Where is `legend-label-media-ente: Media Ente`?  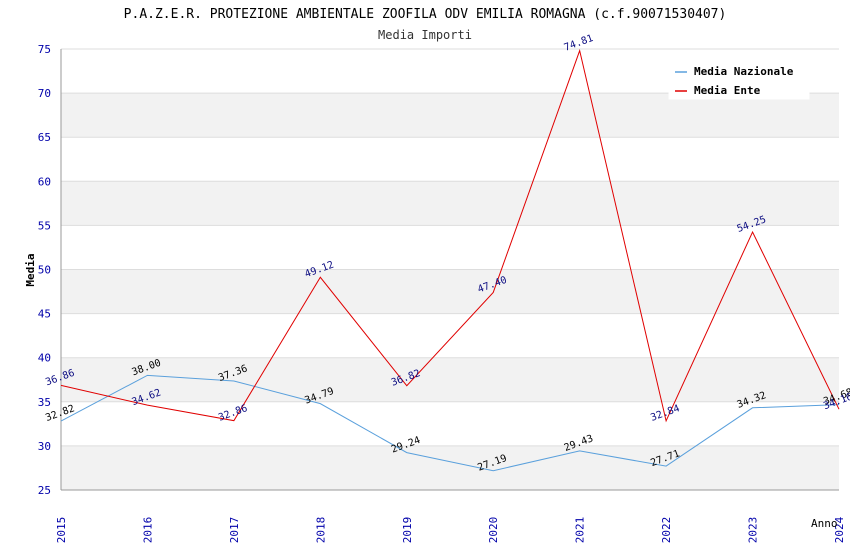 legend-label-media-ente: Media Ente is located at coordinates (727, 90).